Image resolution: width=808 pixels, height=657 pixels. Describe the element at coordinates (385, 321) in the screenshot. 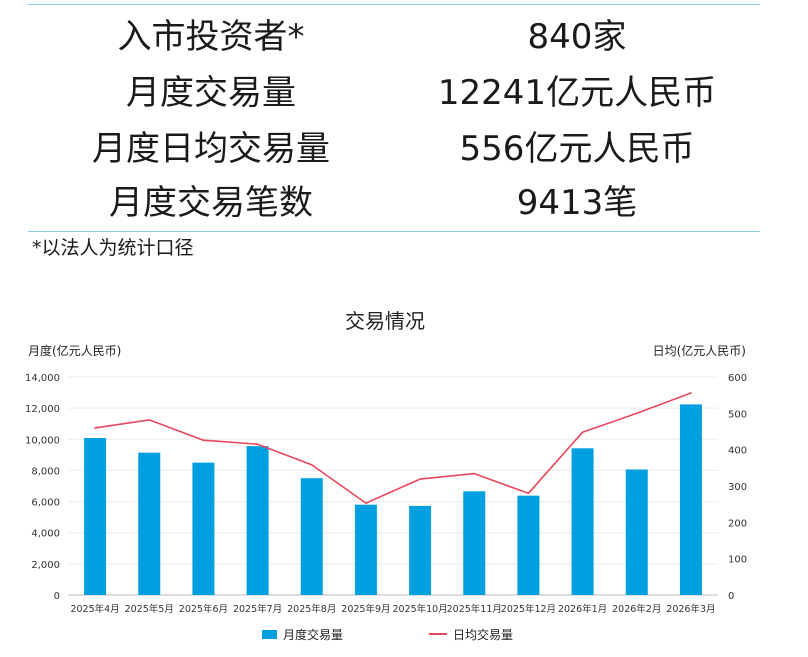

I see `chart-title: 交易情况` at that location.